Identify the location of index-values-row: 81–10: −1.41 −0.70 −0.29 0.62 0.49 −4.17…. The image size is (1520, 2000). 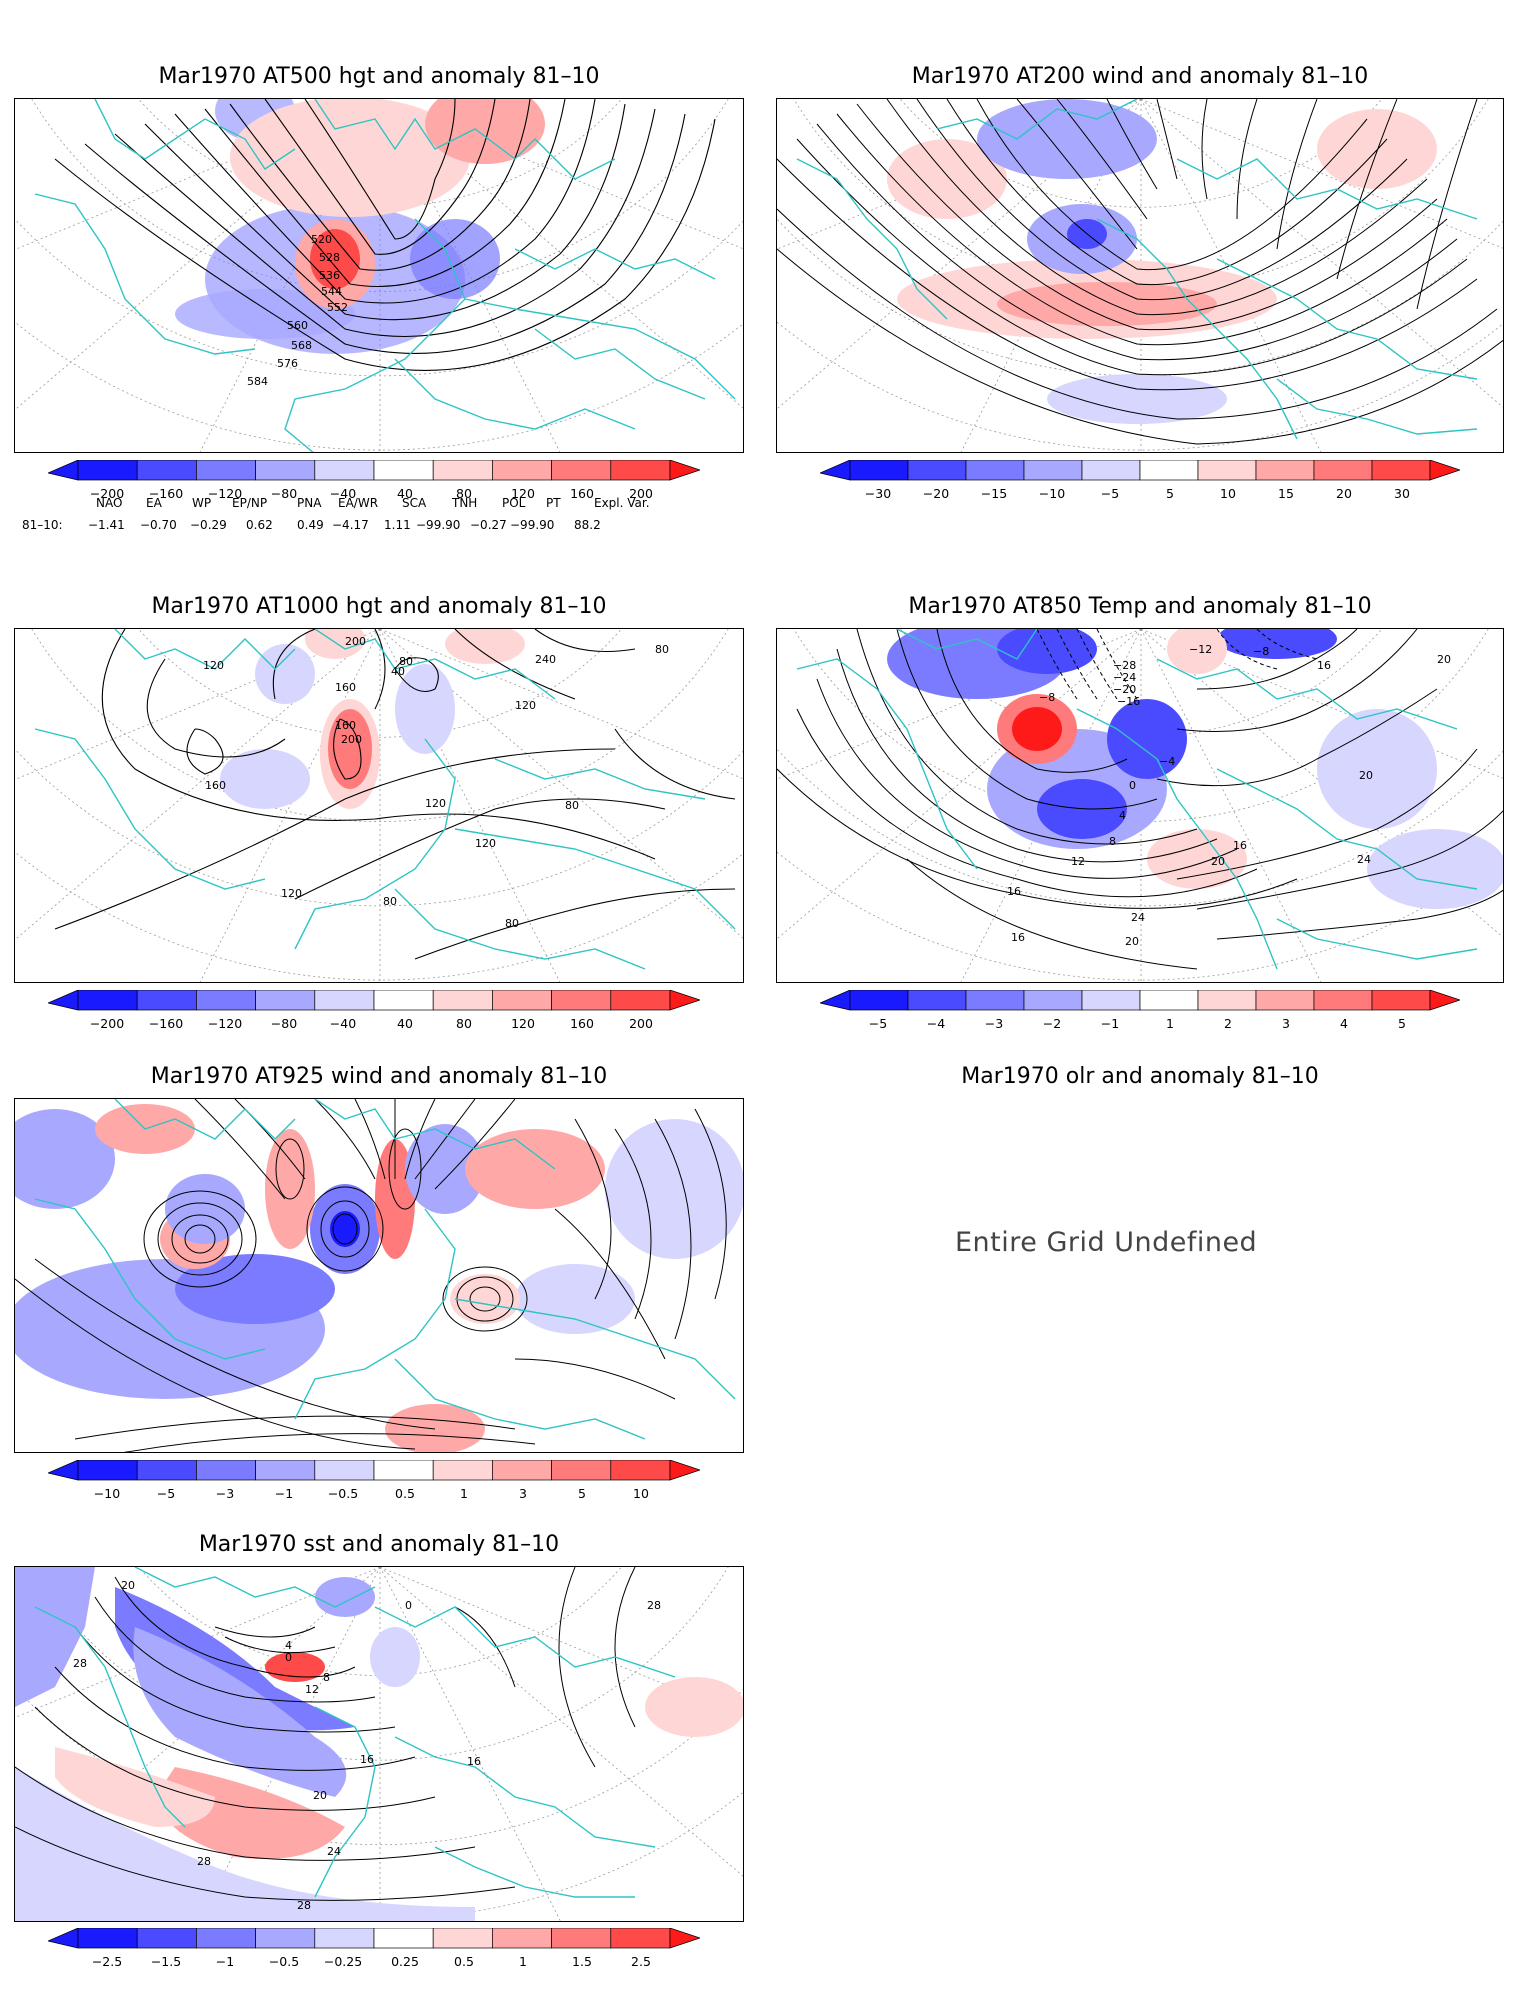
(311, 525).